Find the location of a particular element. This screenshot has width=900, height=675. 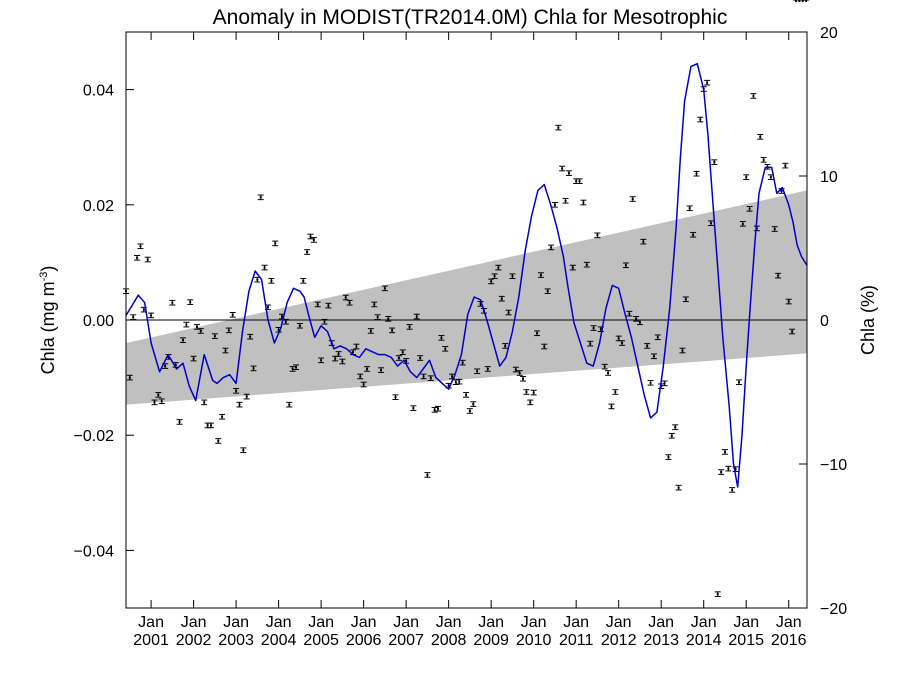

right-axis-label: Chla (%) is located at coordinates (868, 320).